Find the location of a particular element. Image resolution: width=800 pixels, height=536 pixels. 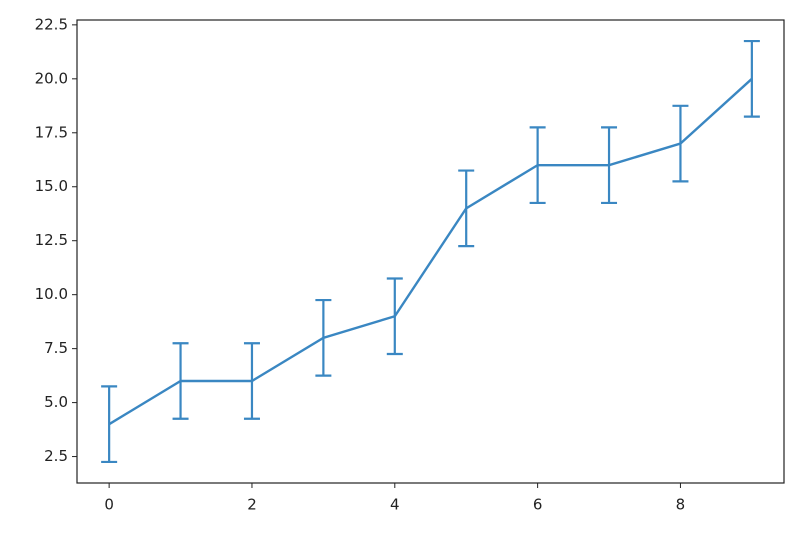

y-tick-label: 10.0 is located at coordinates (51, 294).